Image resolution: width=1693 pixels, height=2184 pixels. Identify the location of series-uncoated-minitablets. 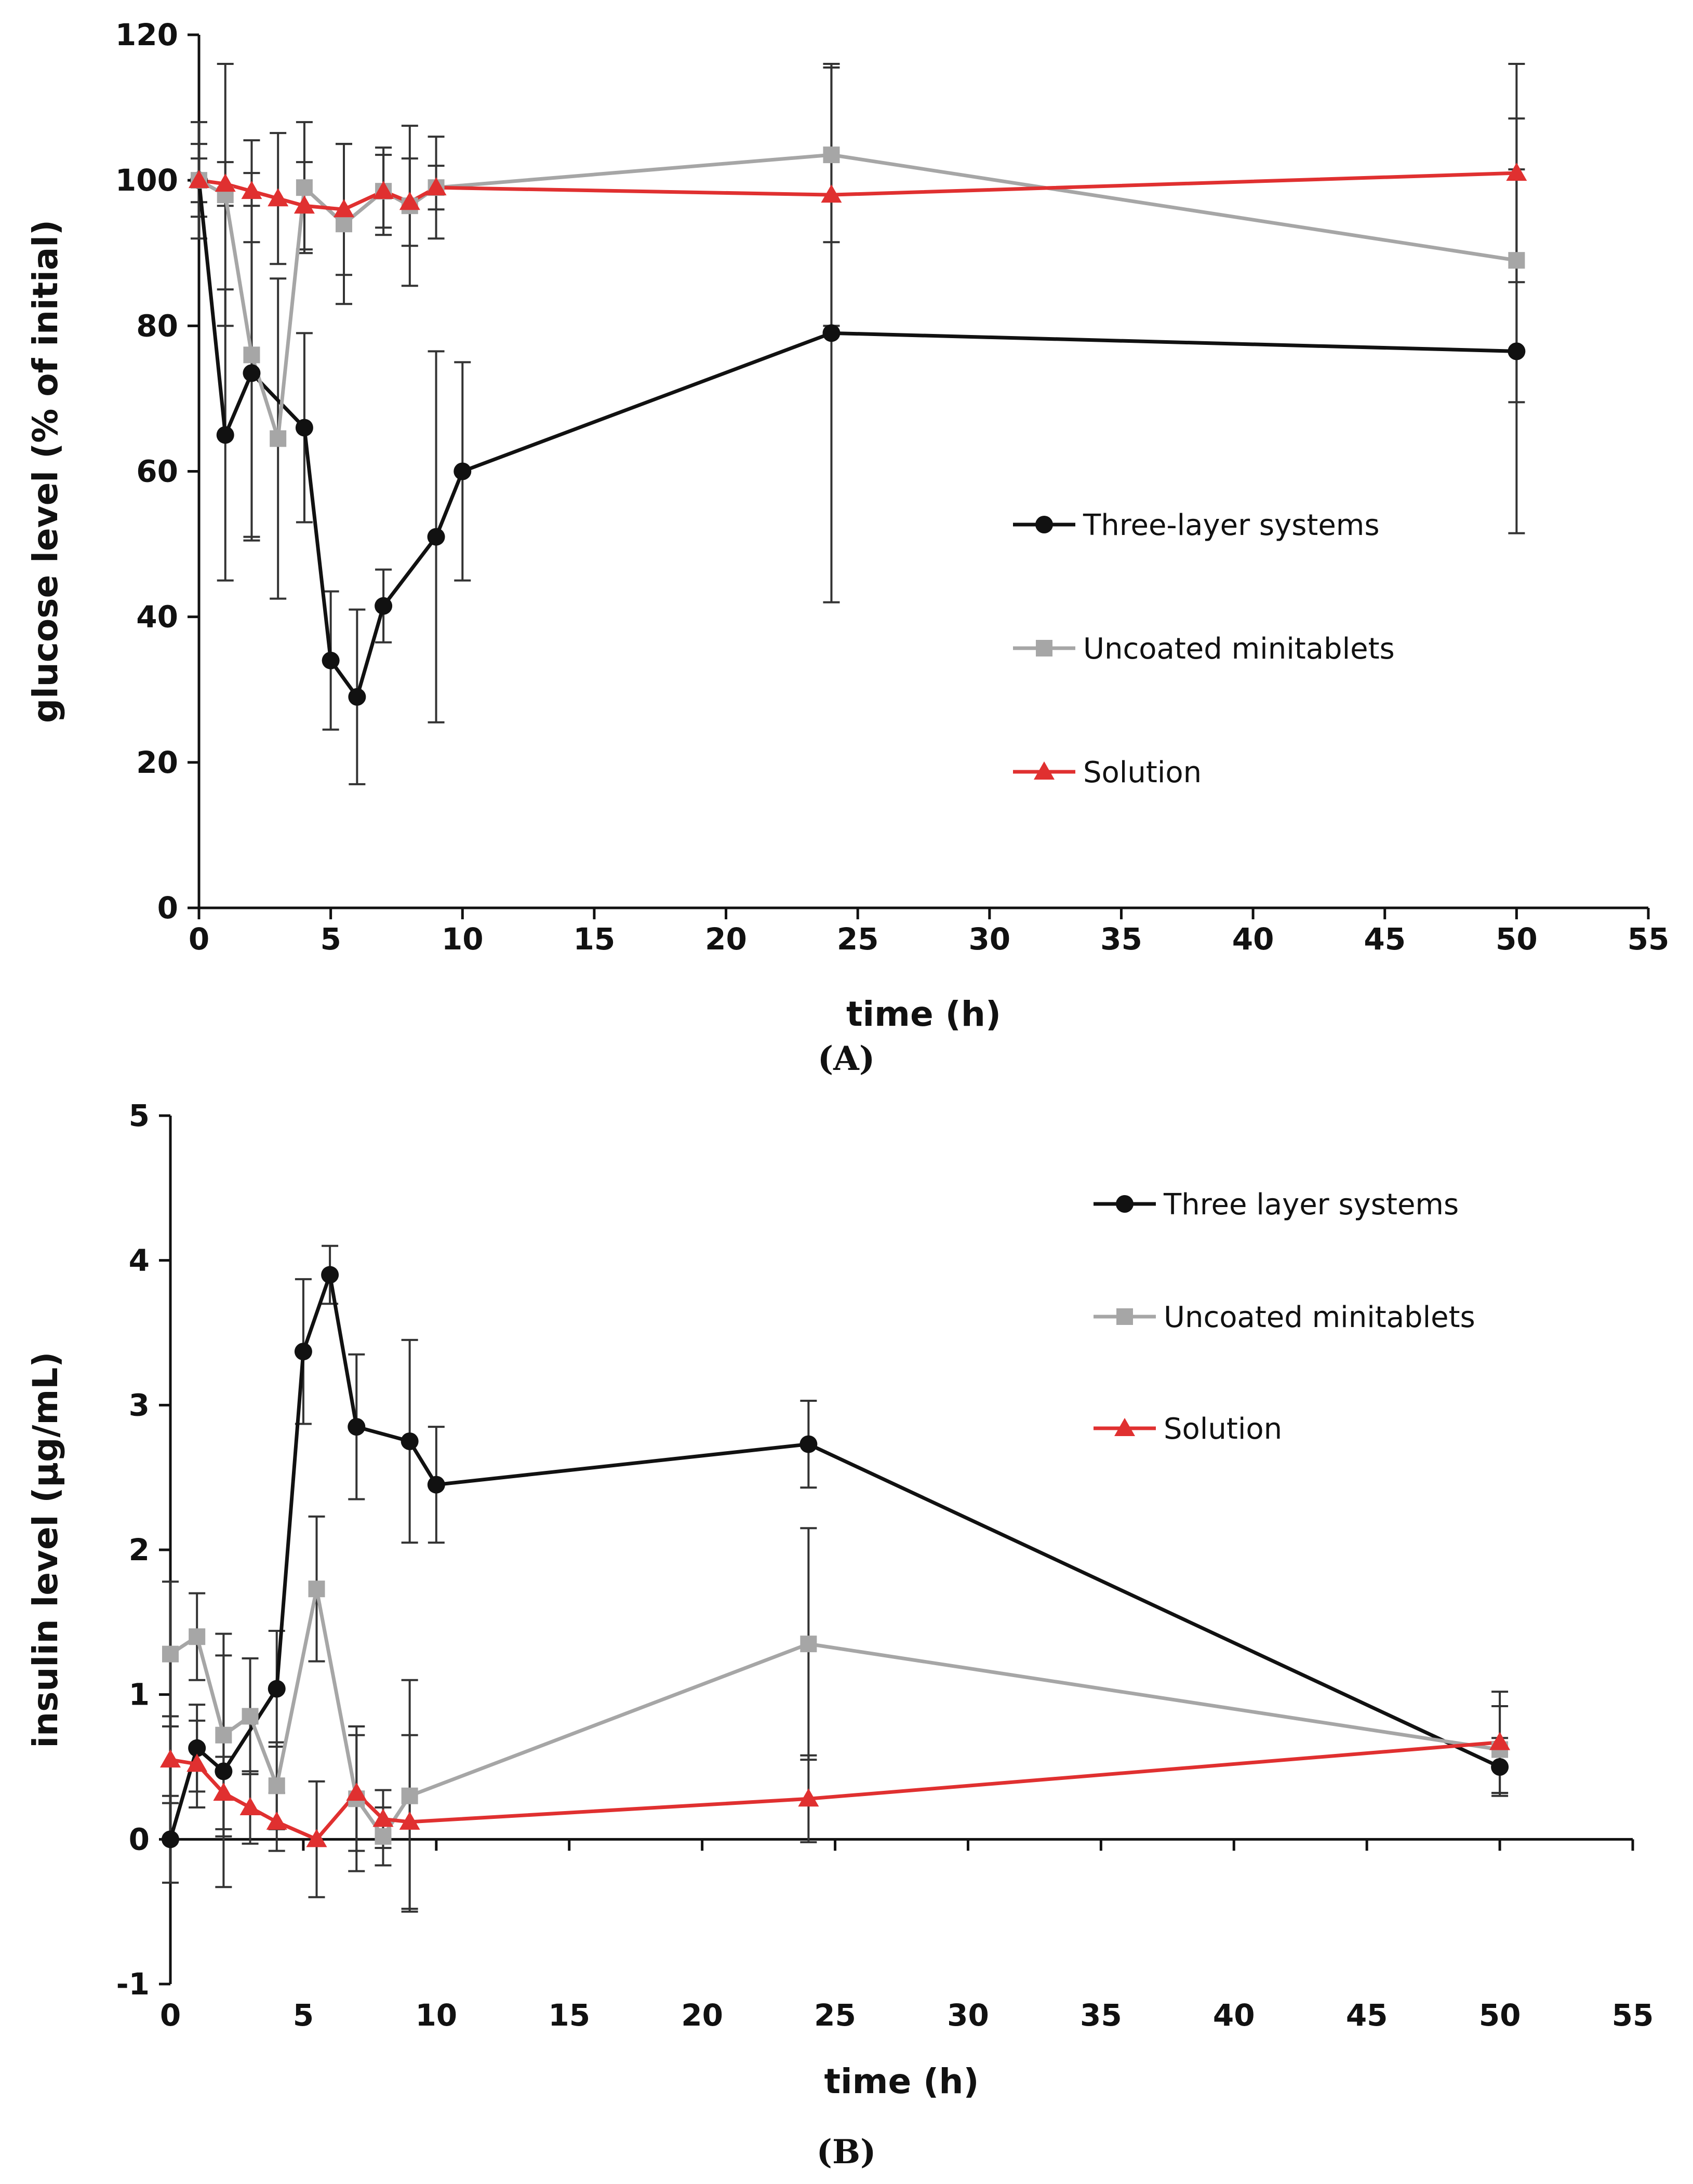
(835, 1714).